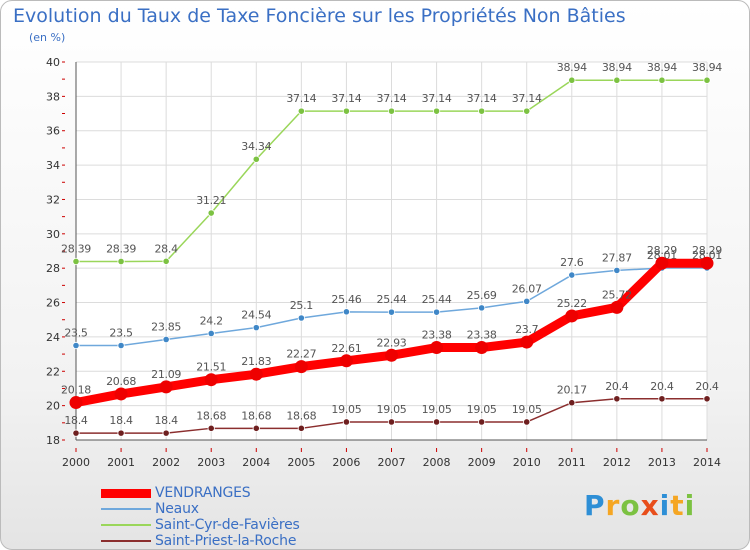  What do you see at coordinates (200, 493) in the screenshot?
I see `legend-item-vendranges: VENDRANGES` at bounding box center [200, 493].